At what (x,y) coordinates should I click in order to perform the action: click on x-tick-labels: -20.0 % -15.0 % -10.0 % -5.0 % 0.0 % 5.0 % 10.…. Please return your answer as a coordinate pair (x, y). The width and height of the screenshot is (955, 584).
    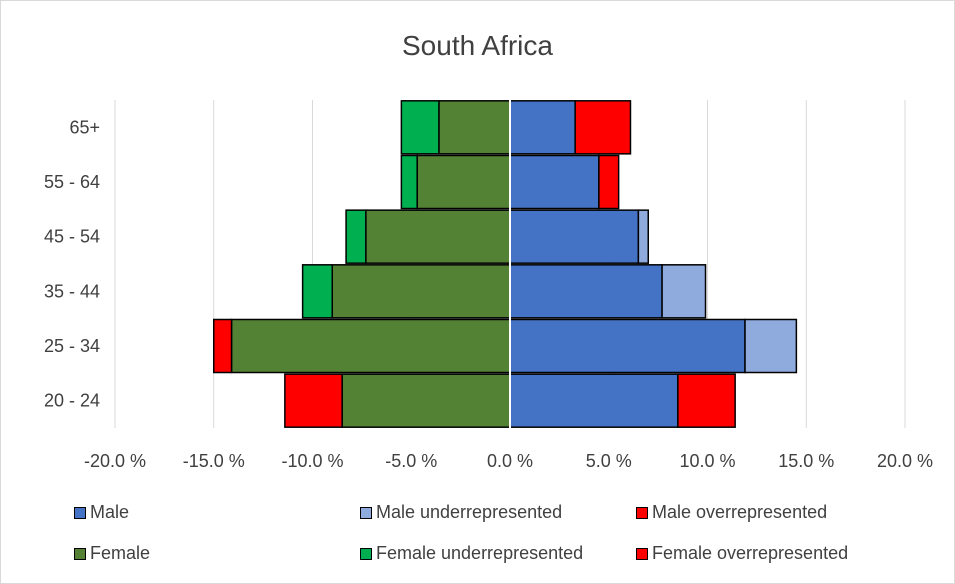
    Looking at the image, I should click on (508, 461).